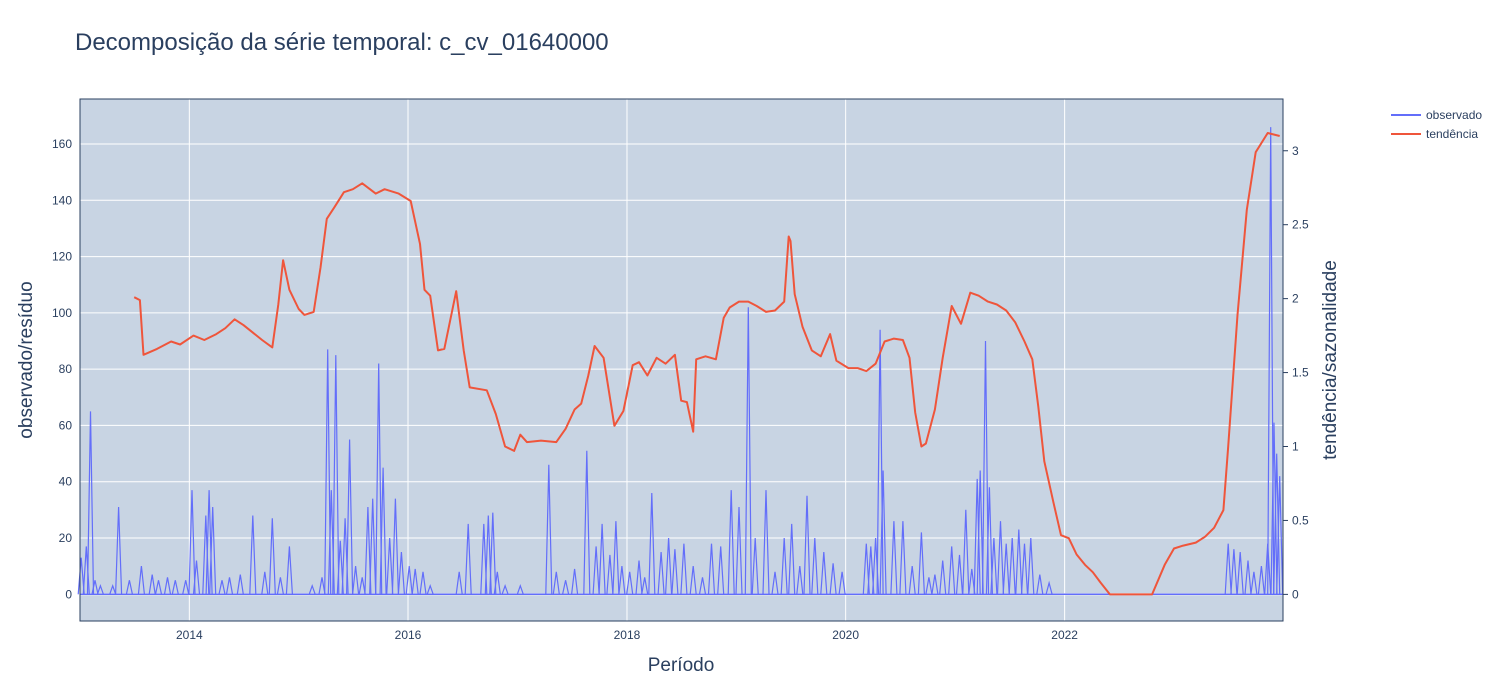  What do you see at coordinates (1452, 134) in the screenshot?
I see `legend-label-tendencia: tendência` at bounding box center [1452, 134].